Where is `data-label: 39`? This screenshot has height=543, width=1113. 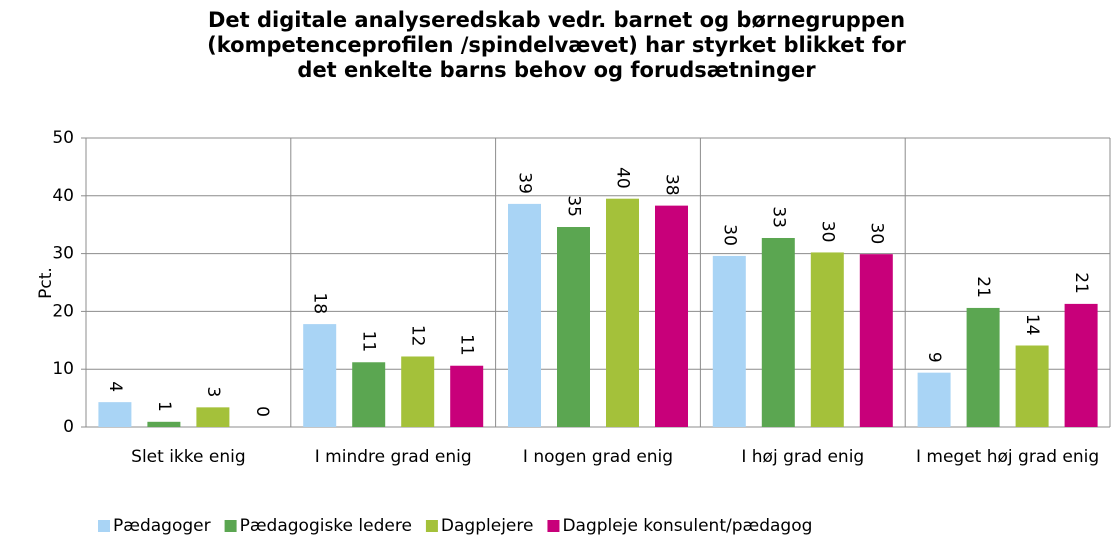 data-label: 39 is located at coordinates (525, 183).